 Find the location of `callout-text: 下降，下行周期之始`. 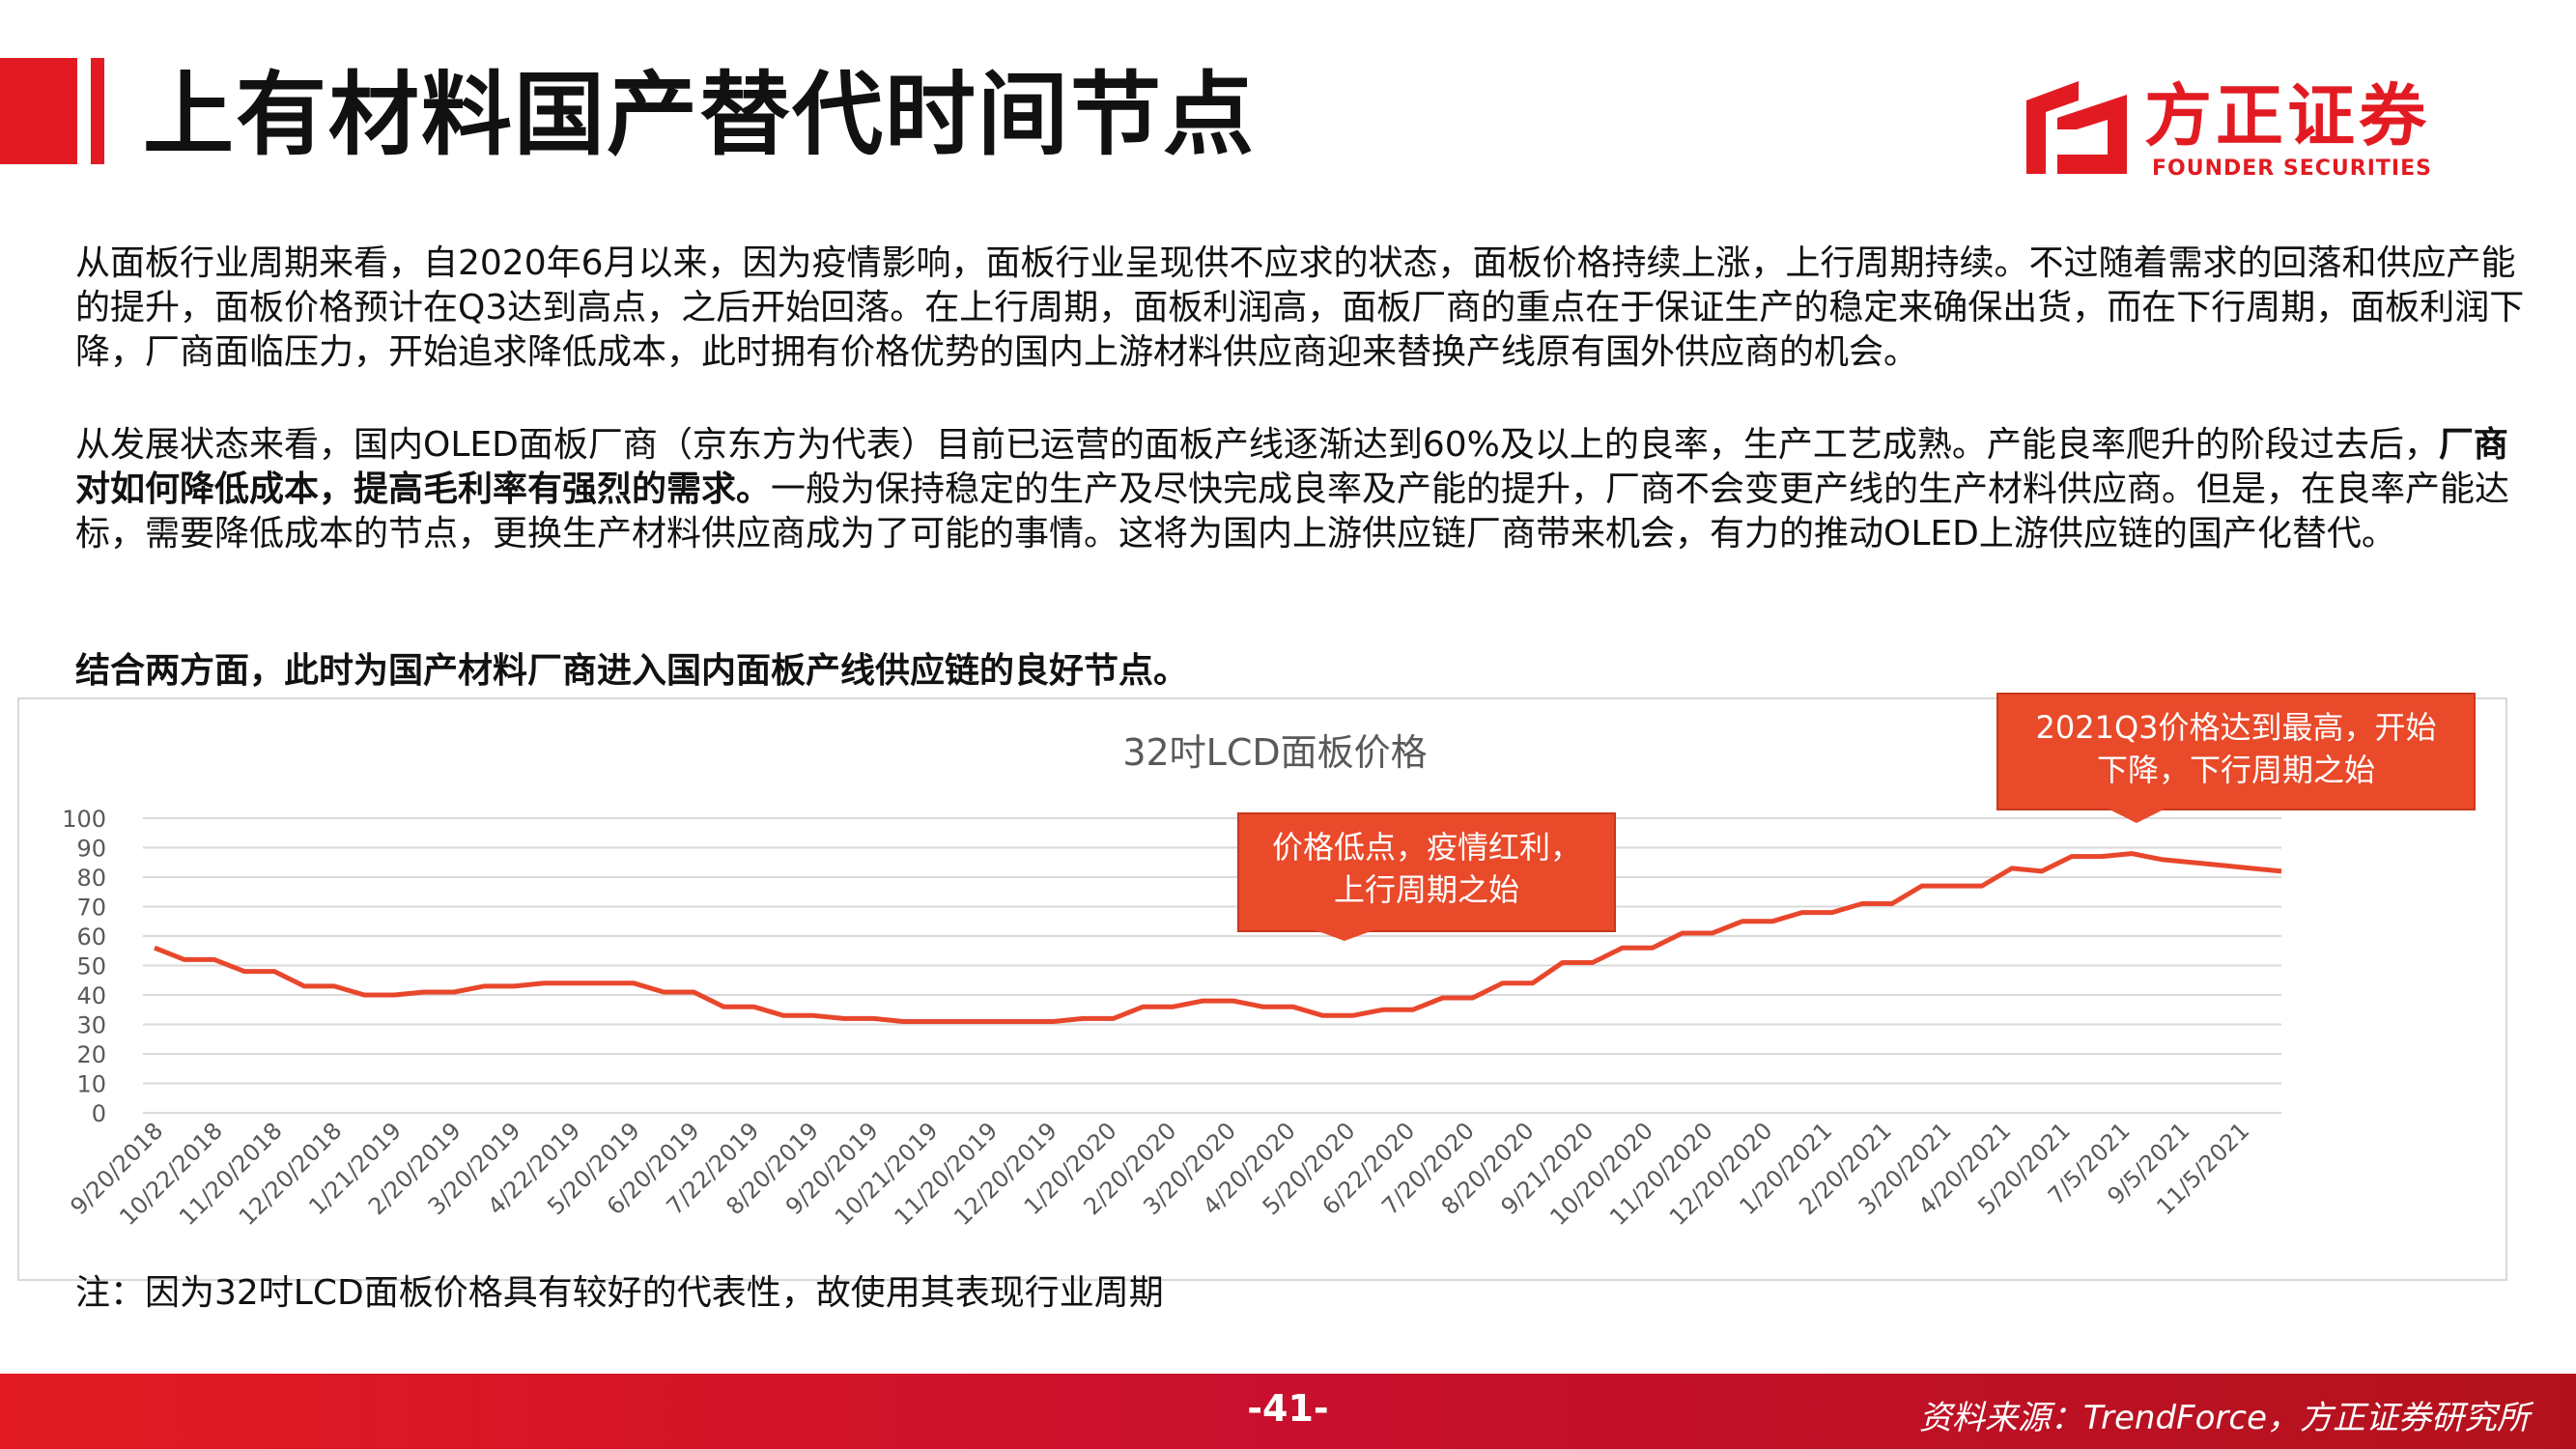

callout-text: 下降，下行周期之始 is located at coordinates (2236, 770).